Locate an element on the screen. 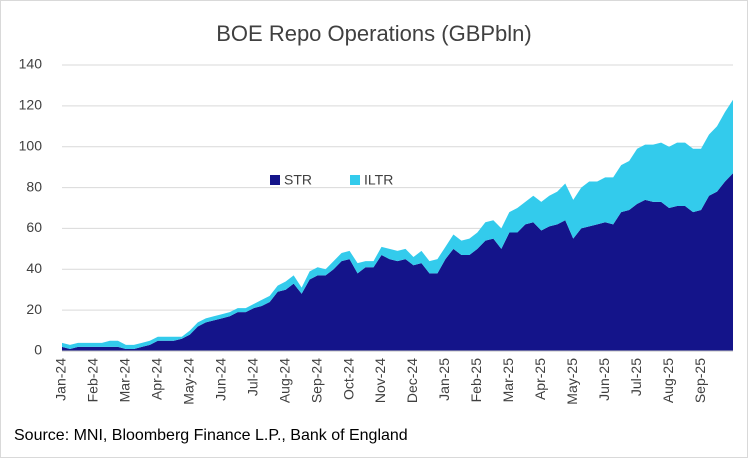  x-tick-label: Jul-25 is located at coordinates (636, 377).